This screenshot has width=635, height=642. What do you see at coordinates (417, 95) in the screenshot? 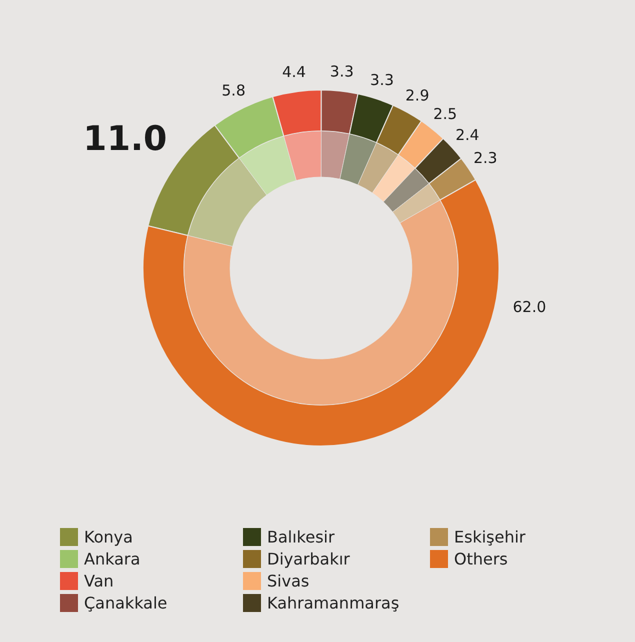
I see `data-label: 2.9` at bounding box center [417, 95].